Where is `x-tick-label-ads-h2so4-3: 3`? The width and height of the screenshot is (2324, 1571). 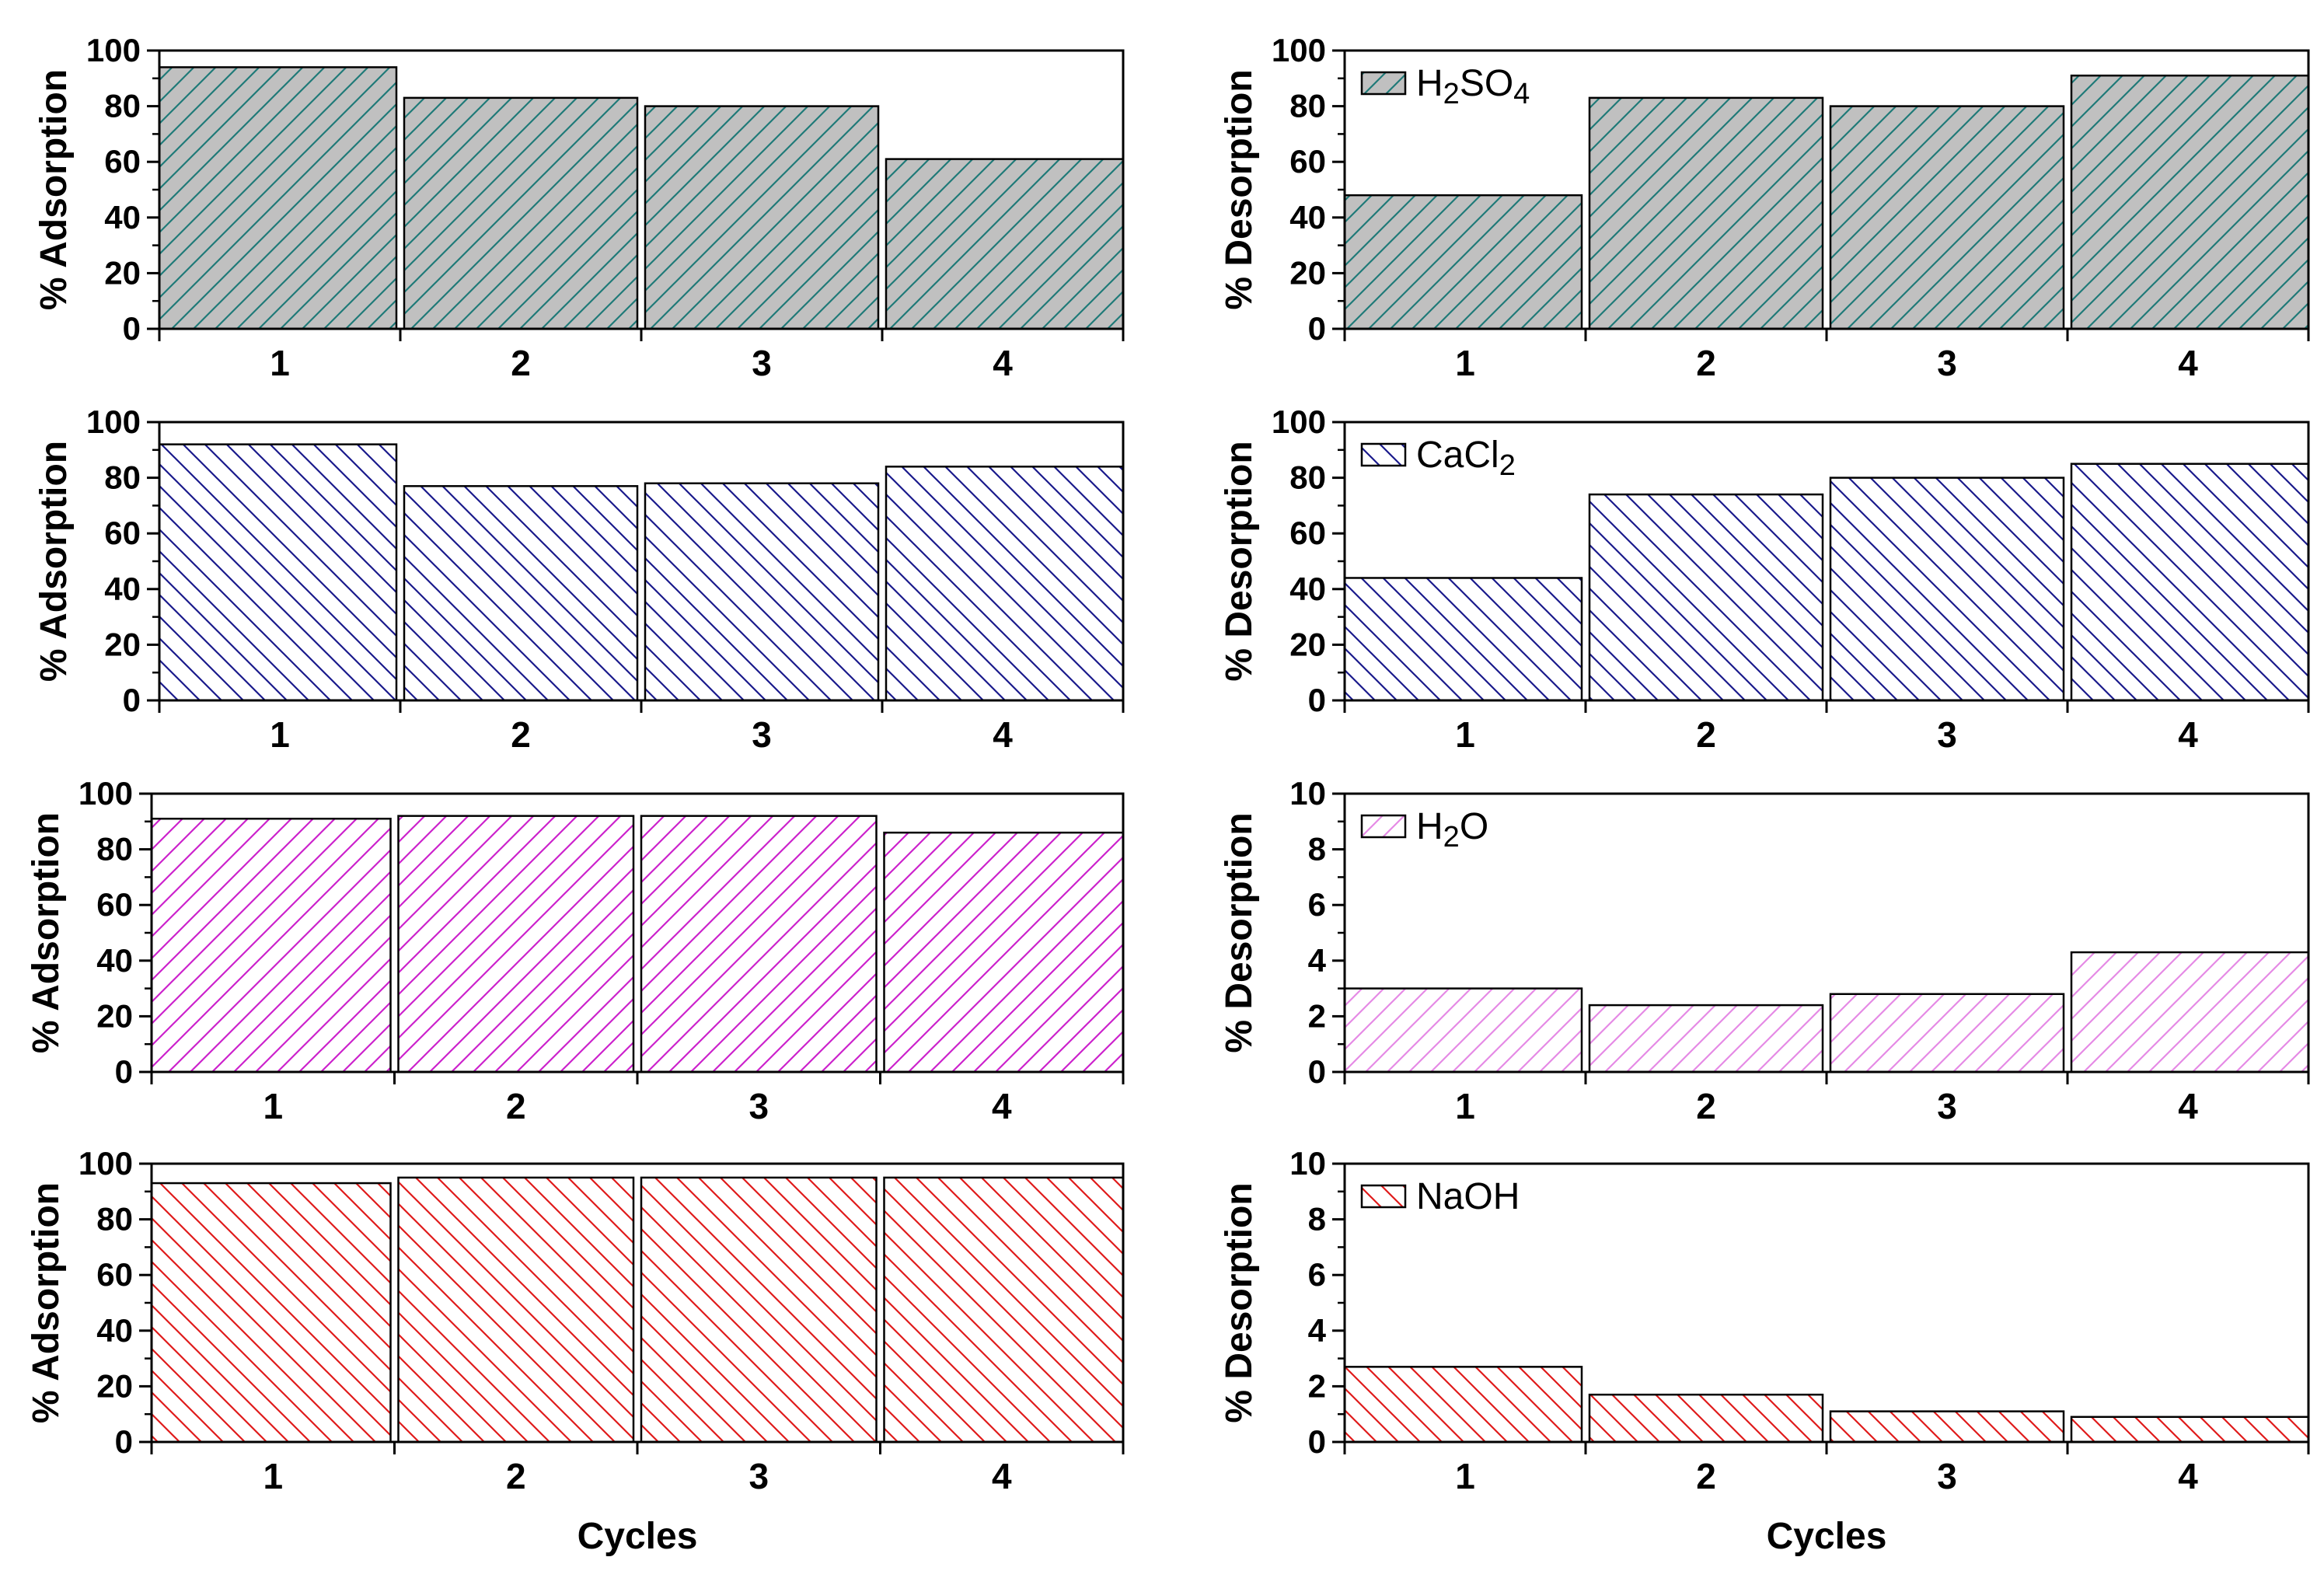 x-tick-label-ads-h2so4-3: 3 is located at coordinates (762, 363).